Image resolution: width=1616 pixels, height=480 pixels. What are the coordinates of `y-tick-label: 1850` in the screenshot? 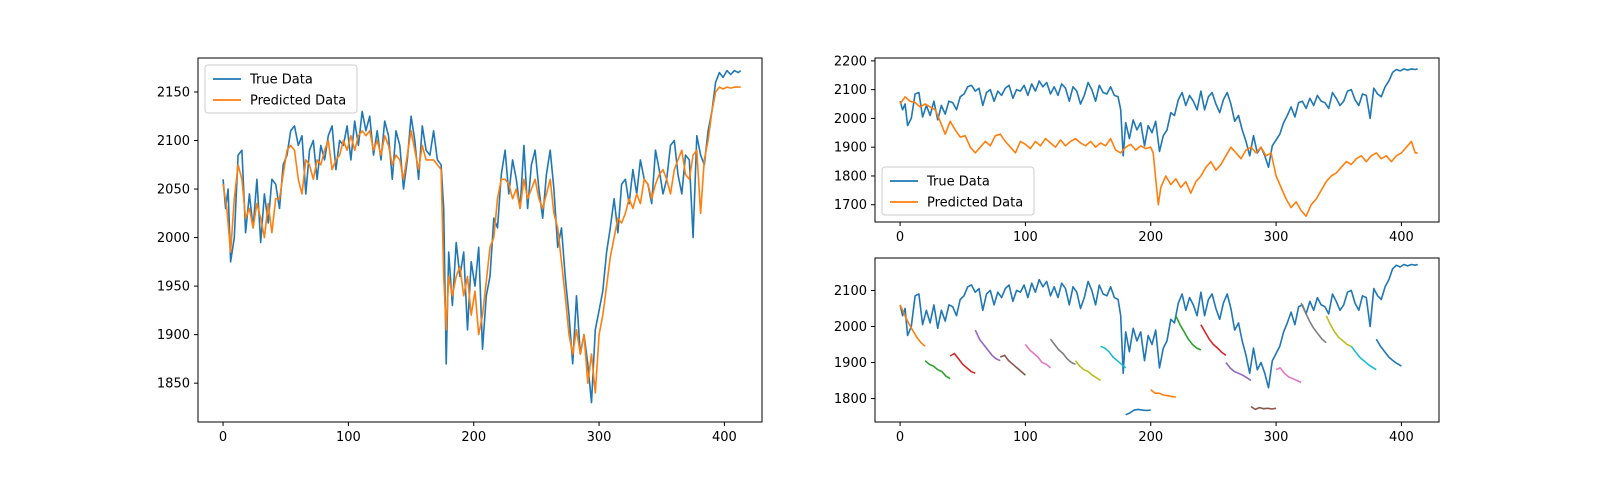 It's located at (173, 384).